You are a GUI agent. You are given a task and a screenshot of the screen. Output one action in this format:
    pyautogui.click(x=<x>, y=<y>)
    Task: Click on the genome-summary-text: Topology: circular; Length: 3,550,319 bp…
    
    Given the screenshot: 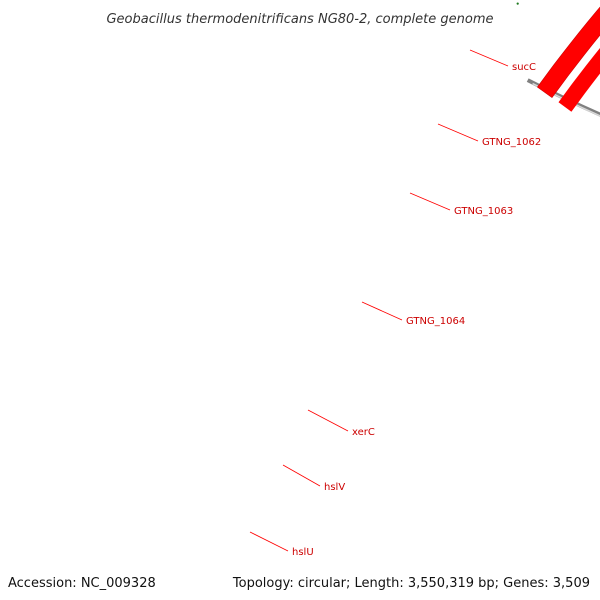 What is the action you would take?
    pyautogui.click(x=411, y=583)
    